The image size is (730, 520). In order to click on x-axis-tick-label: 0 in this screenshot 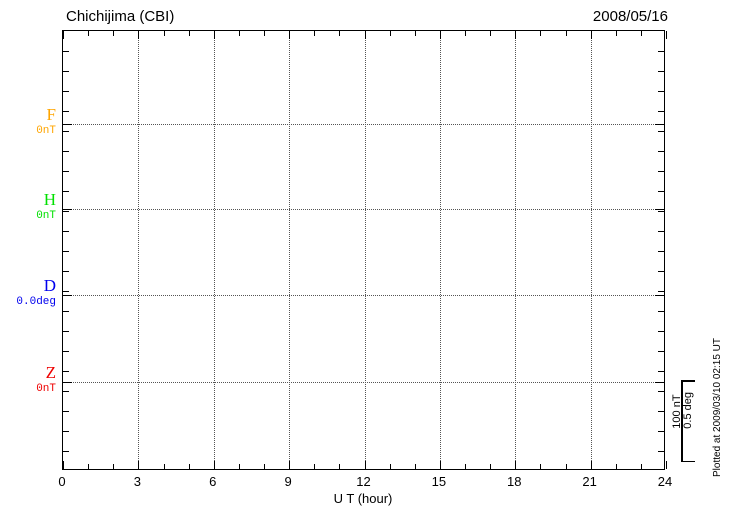, I will do `click(62, 481)`.